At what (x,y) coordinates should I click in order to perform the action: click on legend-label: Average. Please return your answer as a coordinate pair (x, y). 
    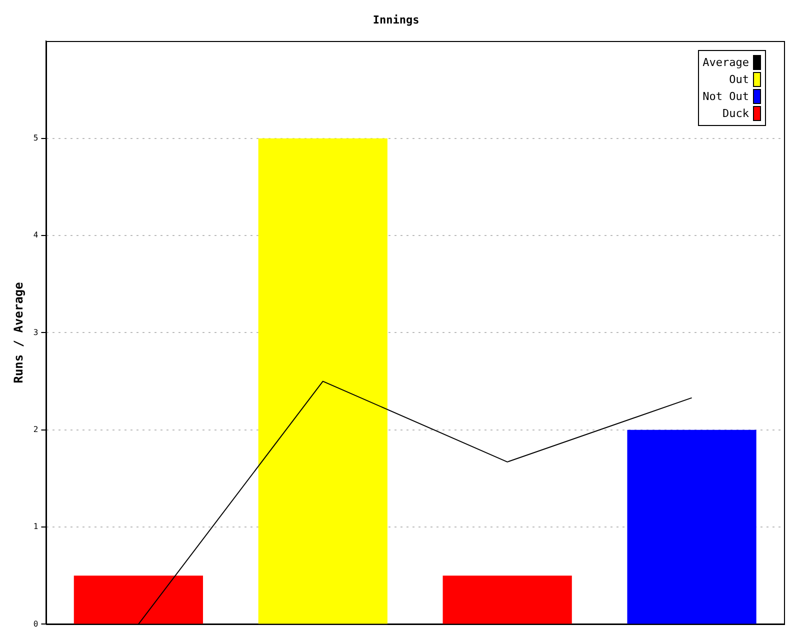
    Looking at the image, I should click on (725, 62).